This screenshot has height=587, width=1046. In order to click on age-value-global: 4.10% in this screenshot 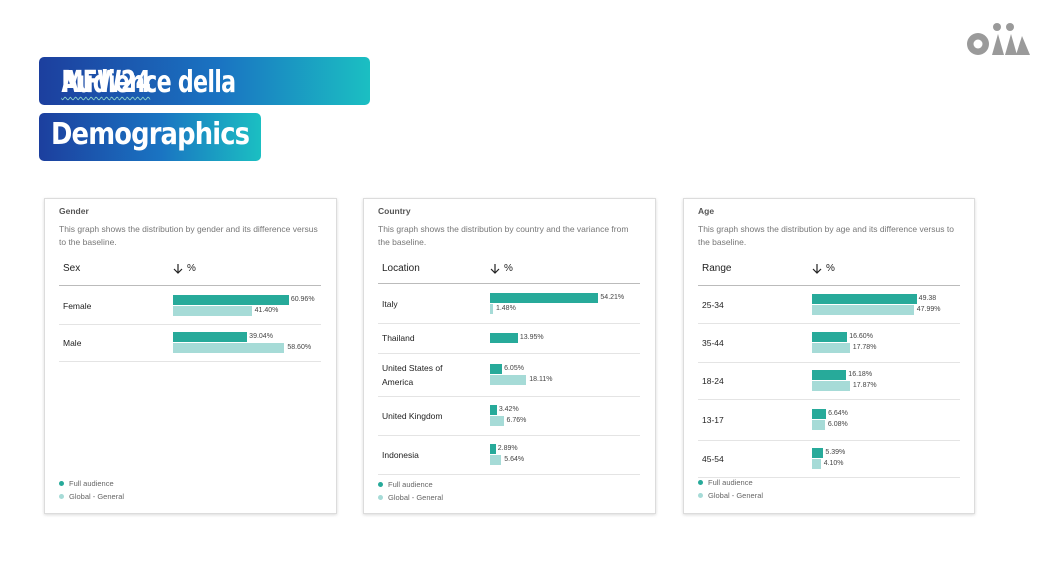, I will do `click(833, 463)`.